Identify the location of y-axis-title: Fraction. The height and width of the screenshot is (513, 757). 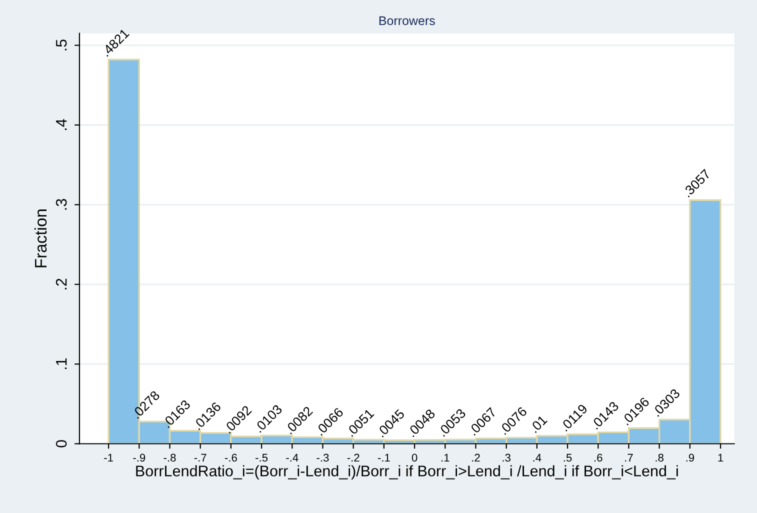
(40, 239).